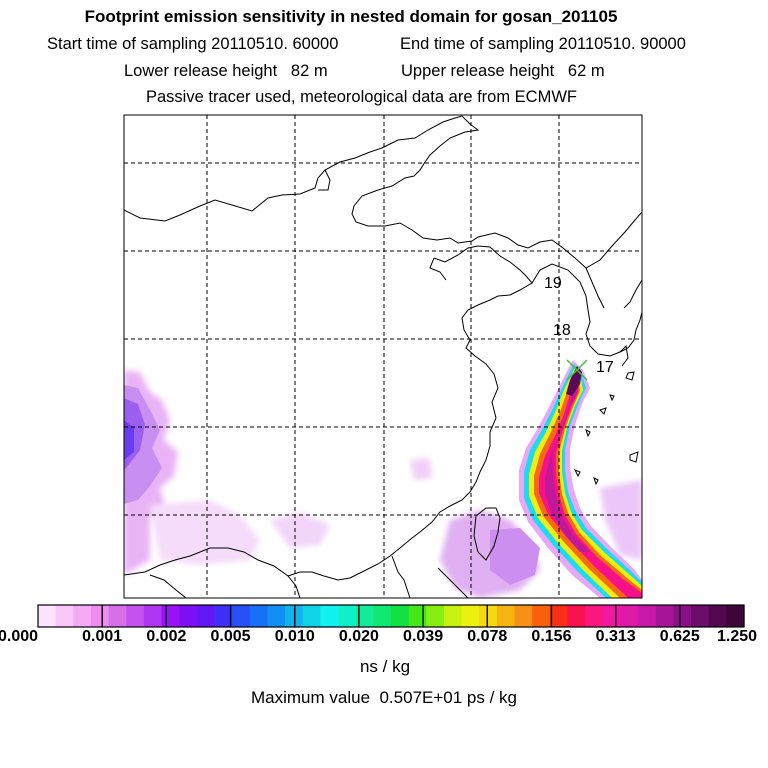 This screenshot has height=768, width=768. I want to click on trajectory-label-19: 19, so click(553, 283).